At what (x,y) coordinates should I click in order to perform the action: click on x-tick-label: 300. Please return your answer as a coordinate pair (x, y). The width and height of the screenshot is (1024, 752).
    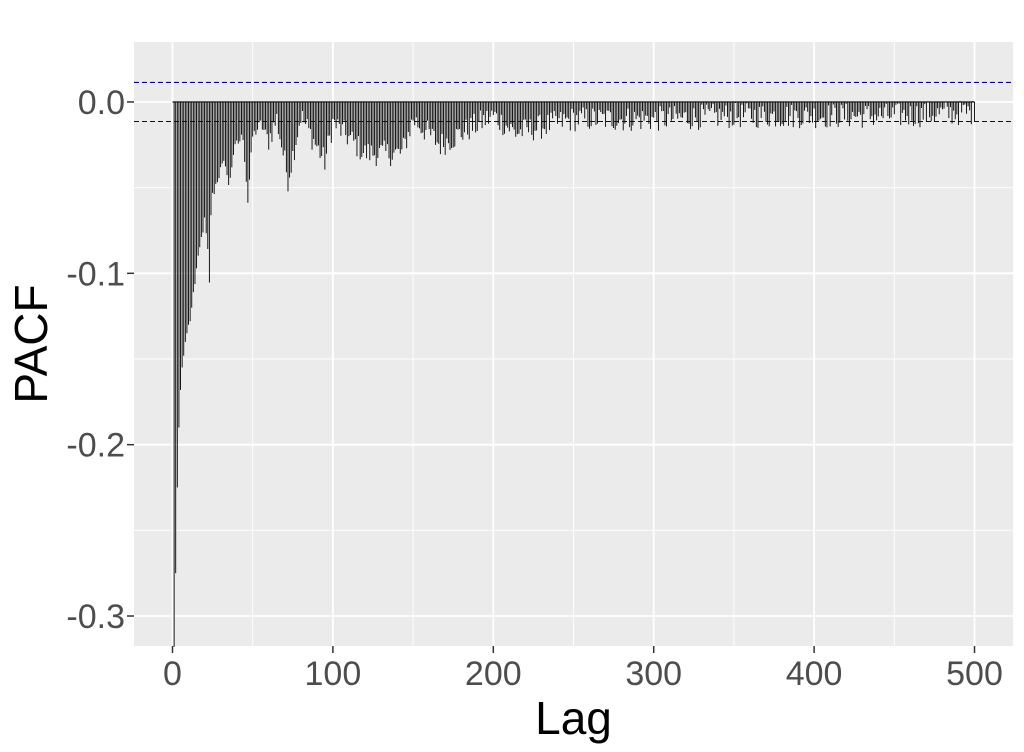
    Looking at the image, I should click on (653, 674).